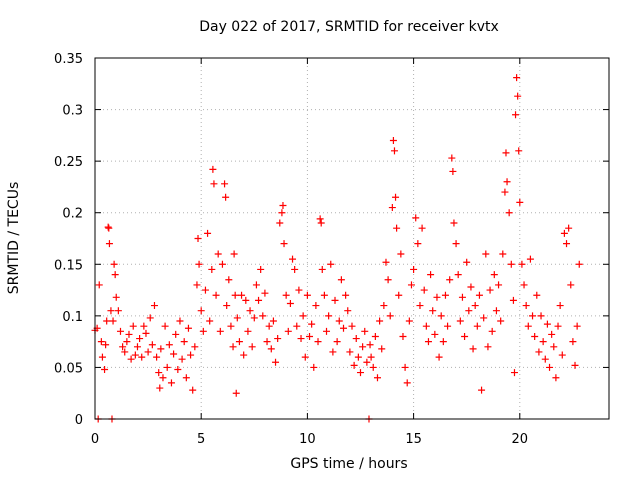 This screenshot has width=640, height=480. What do you see at coordinates (68, 265) in the screenshot?
I see `y-tick-label: 0.15` at bounding box center [68, 265].